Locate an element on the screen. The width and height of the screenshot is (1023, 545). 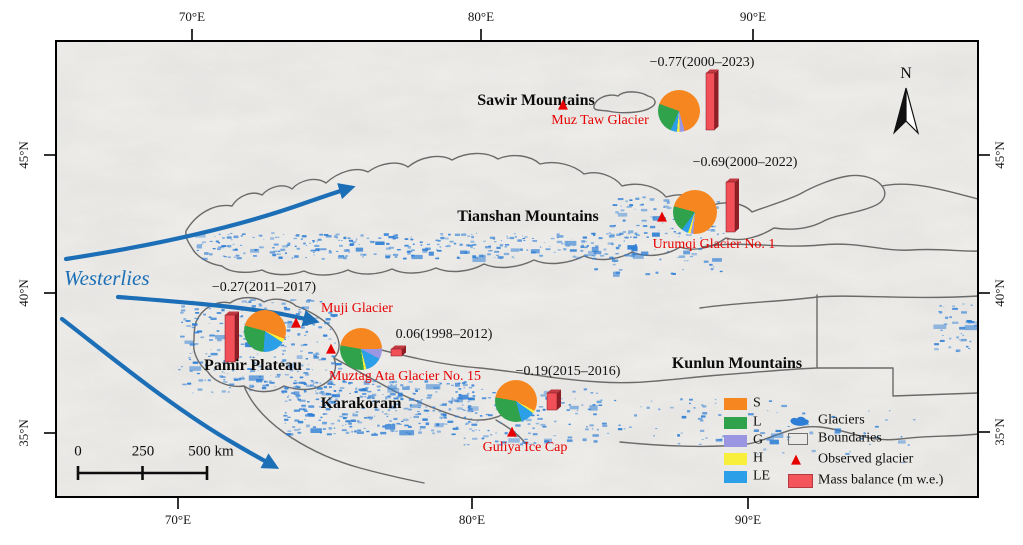
glacier-patch-icon is located at coordinates (799, 421).